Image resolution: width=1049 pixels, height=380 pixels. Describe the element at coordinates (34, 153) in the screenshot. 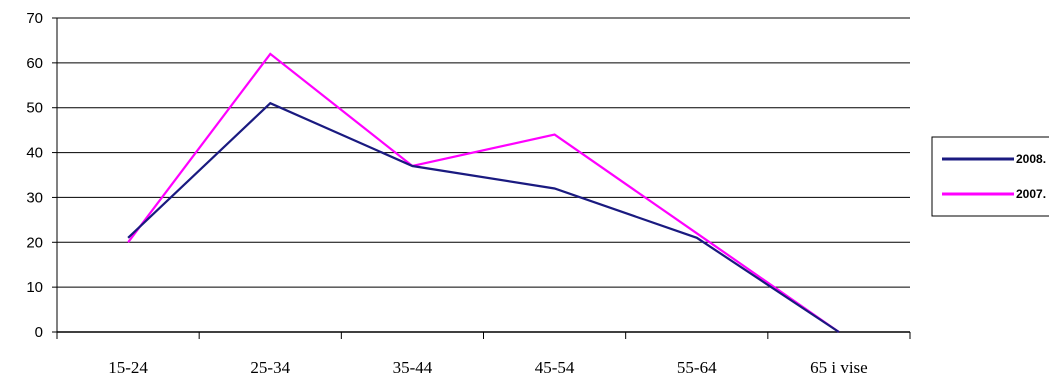

I see `y-tick-label: 40` at that location.